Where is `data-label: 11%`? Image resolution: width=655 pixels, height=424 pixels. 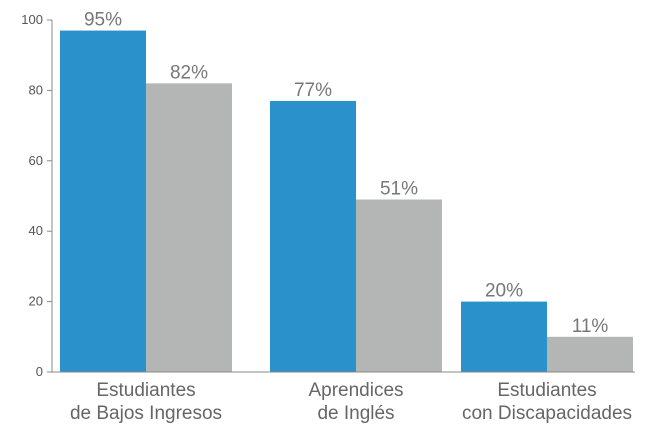
data-label: 11% is located at coordinates (590, 326).